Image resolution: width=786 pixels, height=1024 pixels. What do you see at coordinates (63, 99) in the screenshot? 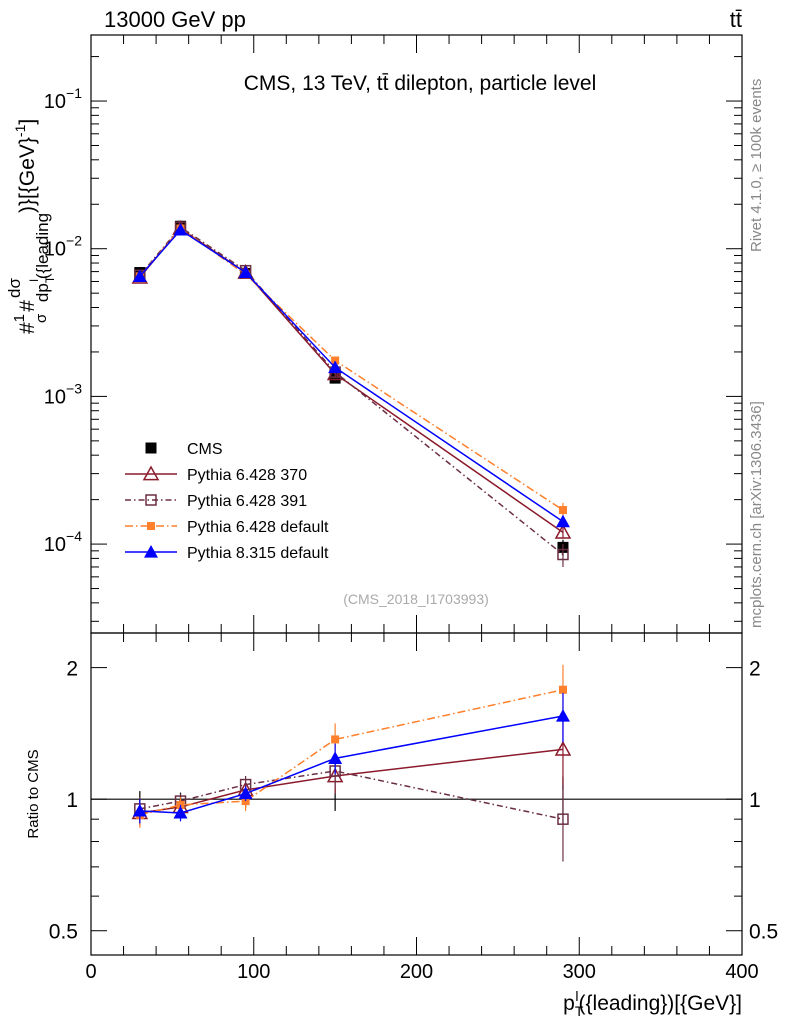
I see `y-tick-label: 10⁻¹` at bounding box center [63, 99].